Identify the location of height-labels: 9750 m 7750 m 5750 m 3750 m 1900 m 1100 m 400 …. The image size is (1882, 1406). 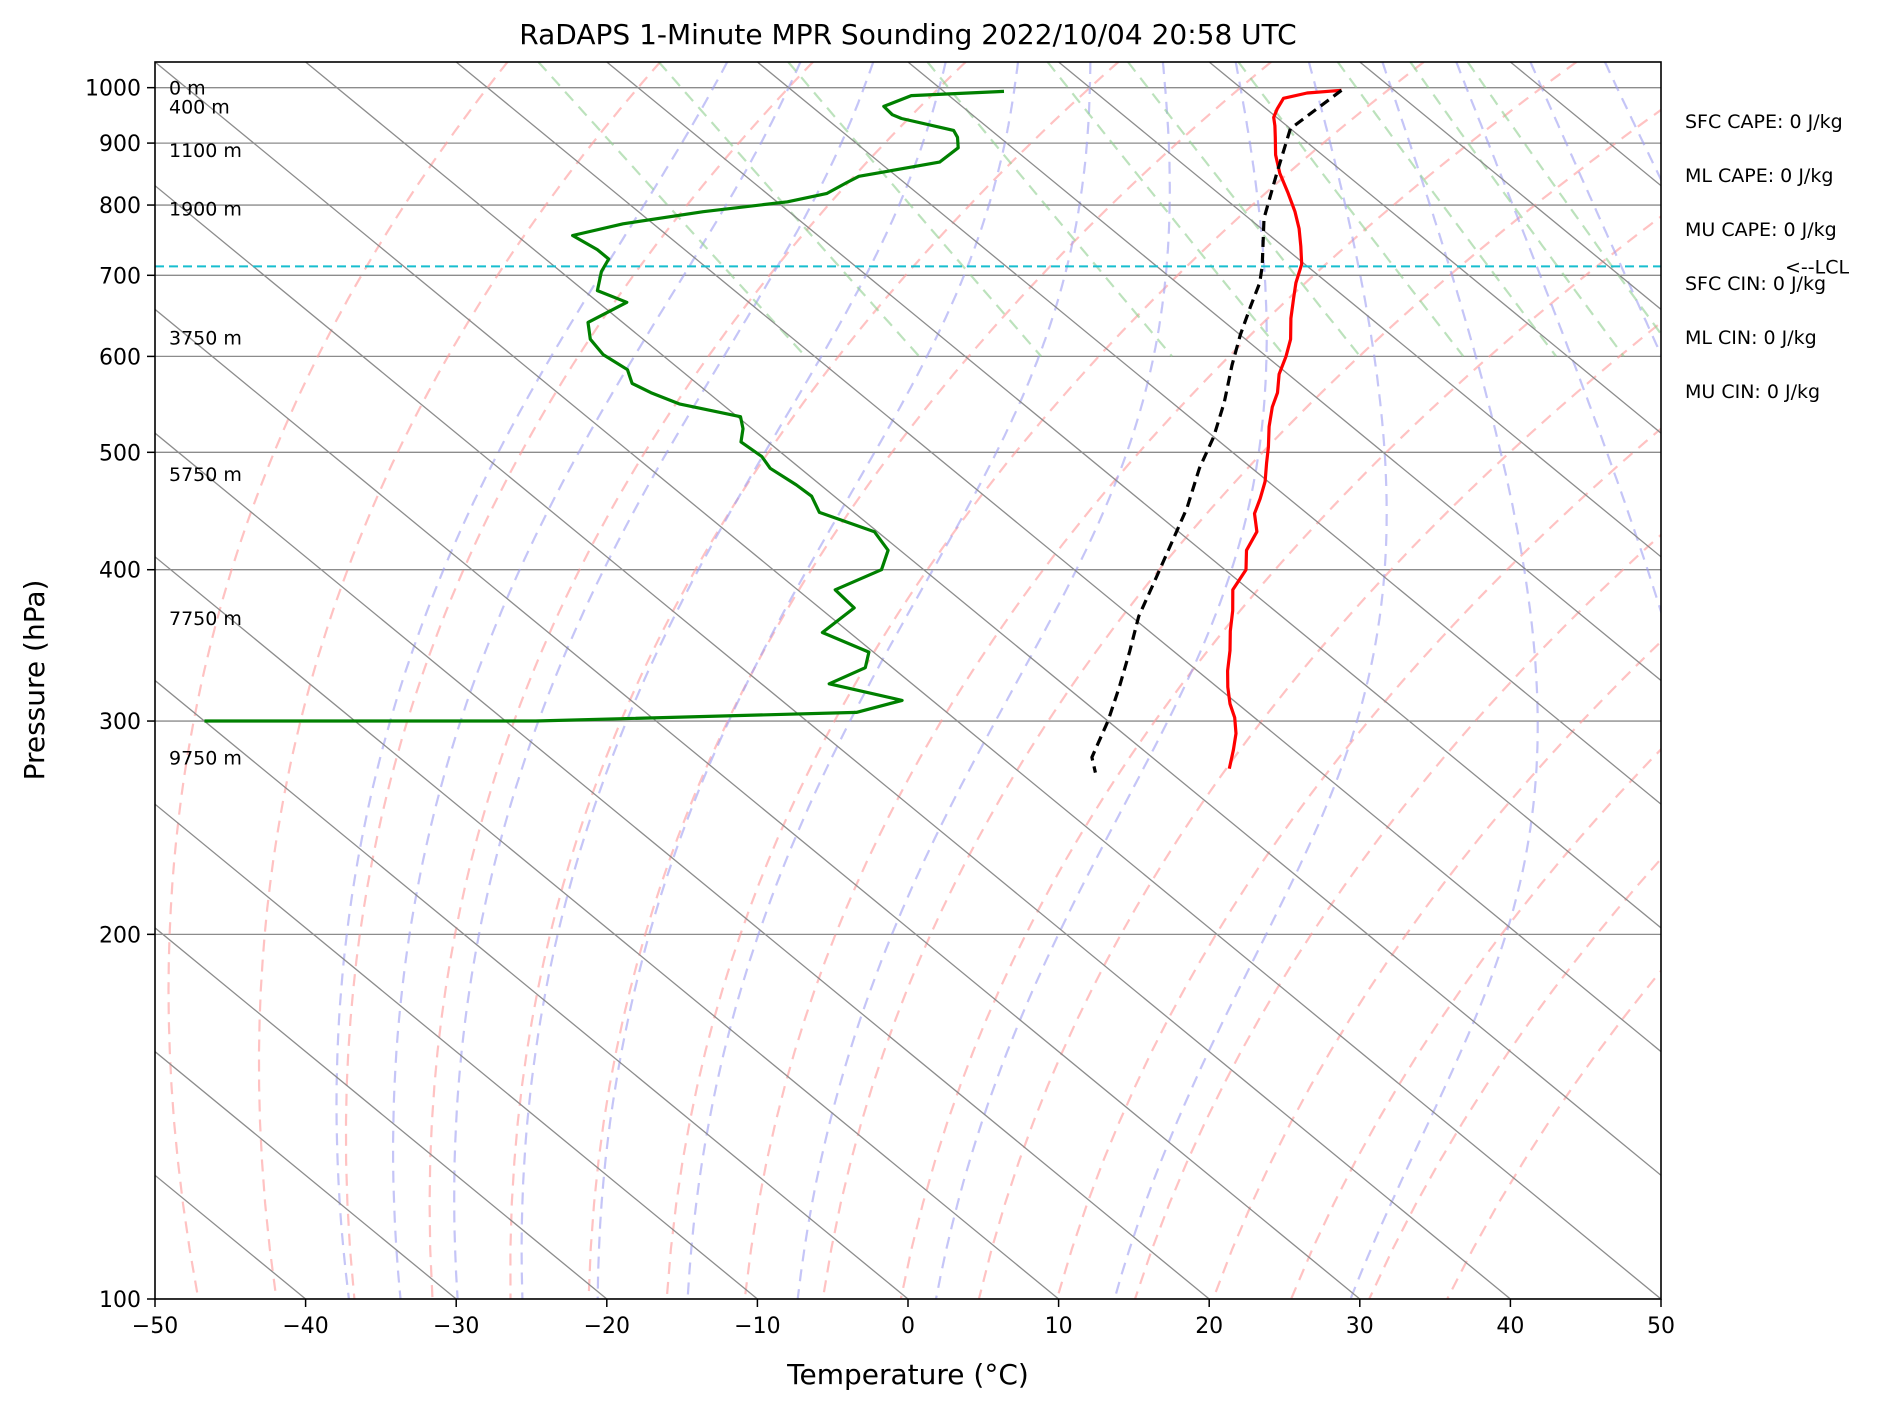
(205, 424).